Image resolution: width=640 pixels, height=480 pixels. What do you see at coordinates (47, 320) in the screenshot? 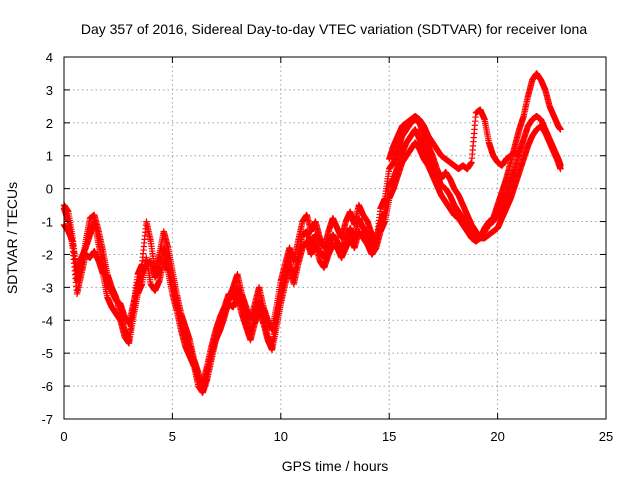
I see `y-tick-label: -4` at bounding box center [47, 320].